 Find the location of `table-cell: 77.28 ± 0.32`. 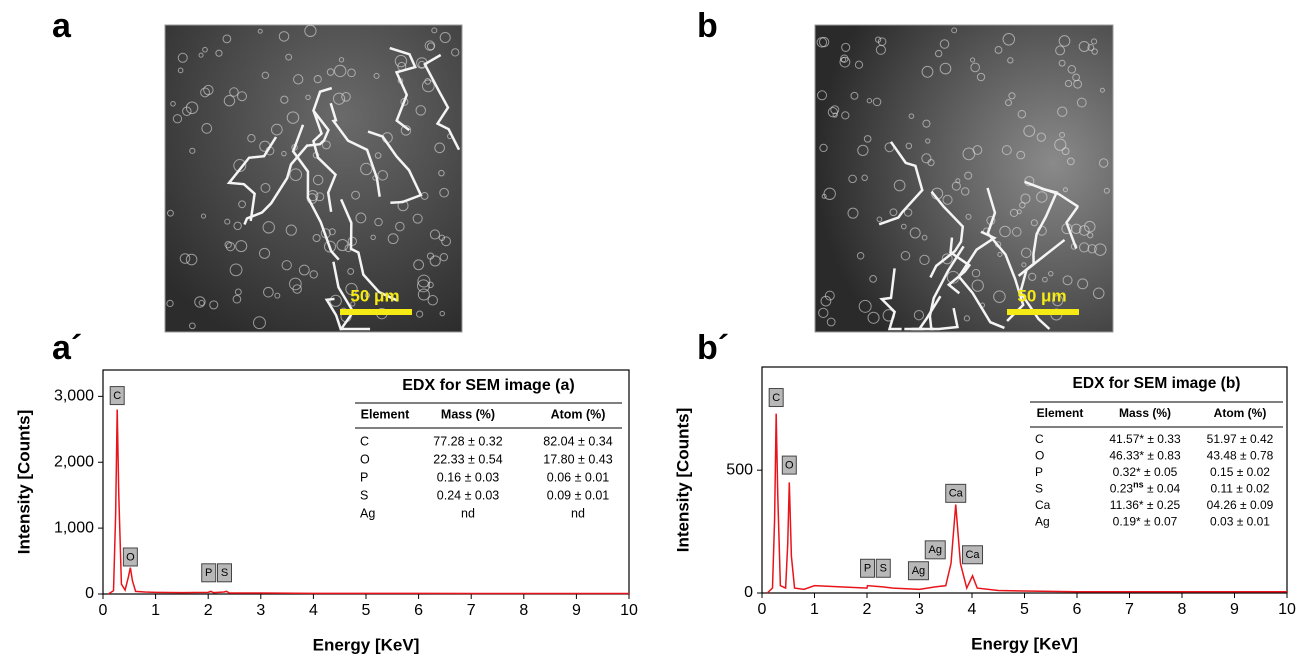

table-cell: 77.28 ± 0.32 is located at coordinates (467, 441).